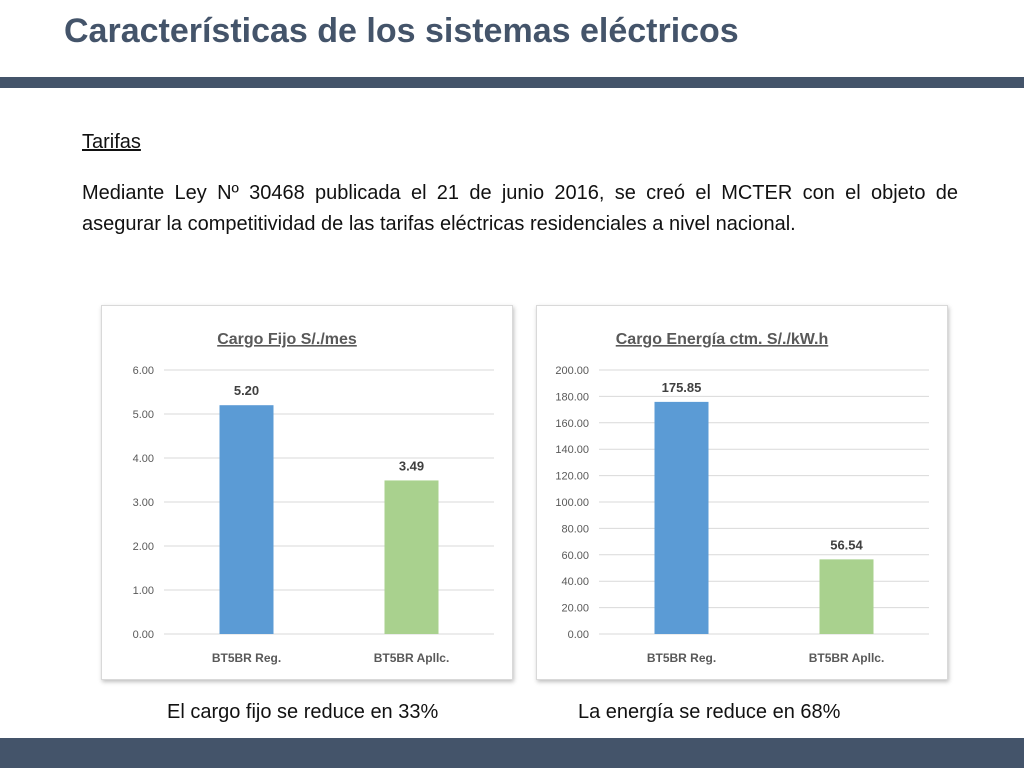 Image resolution: width=1024 pixels, height=768 pixels. I want to click on title-divider, so click(512, 82).